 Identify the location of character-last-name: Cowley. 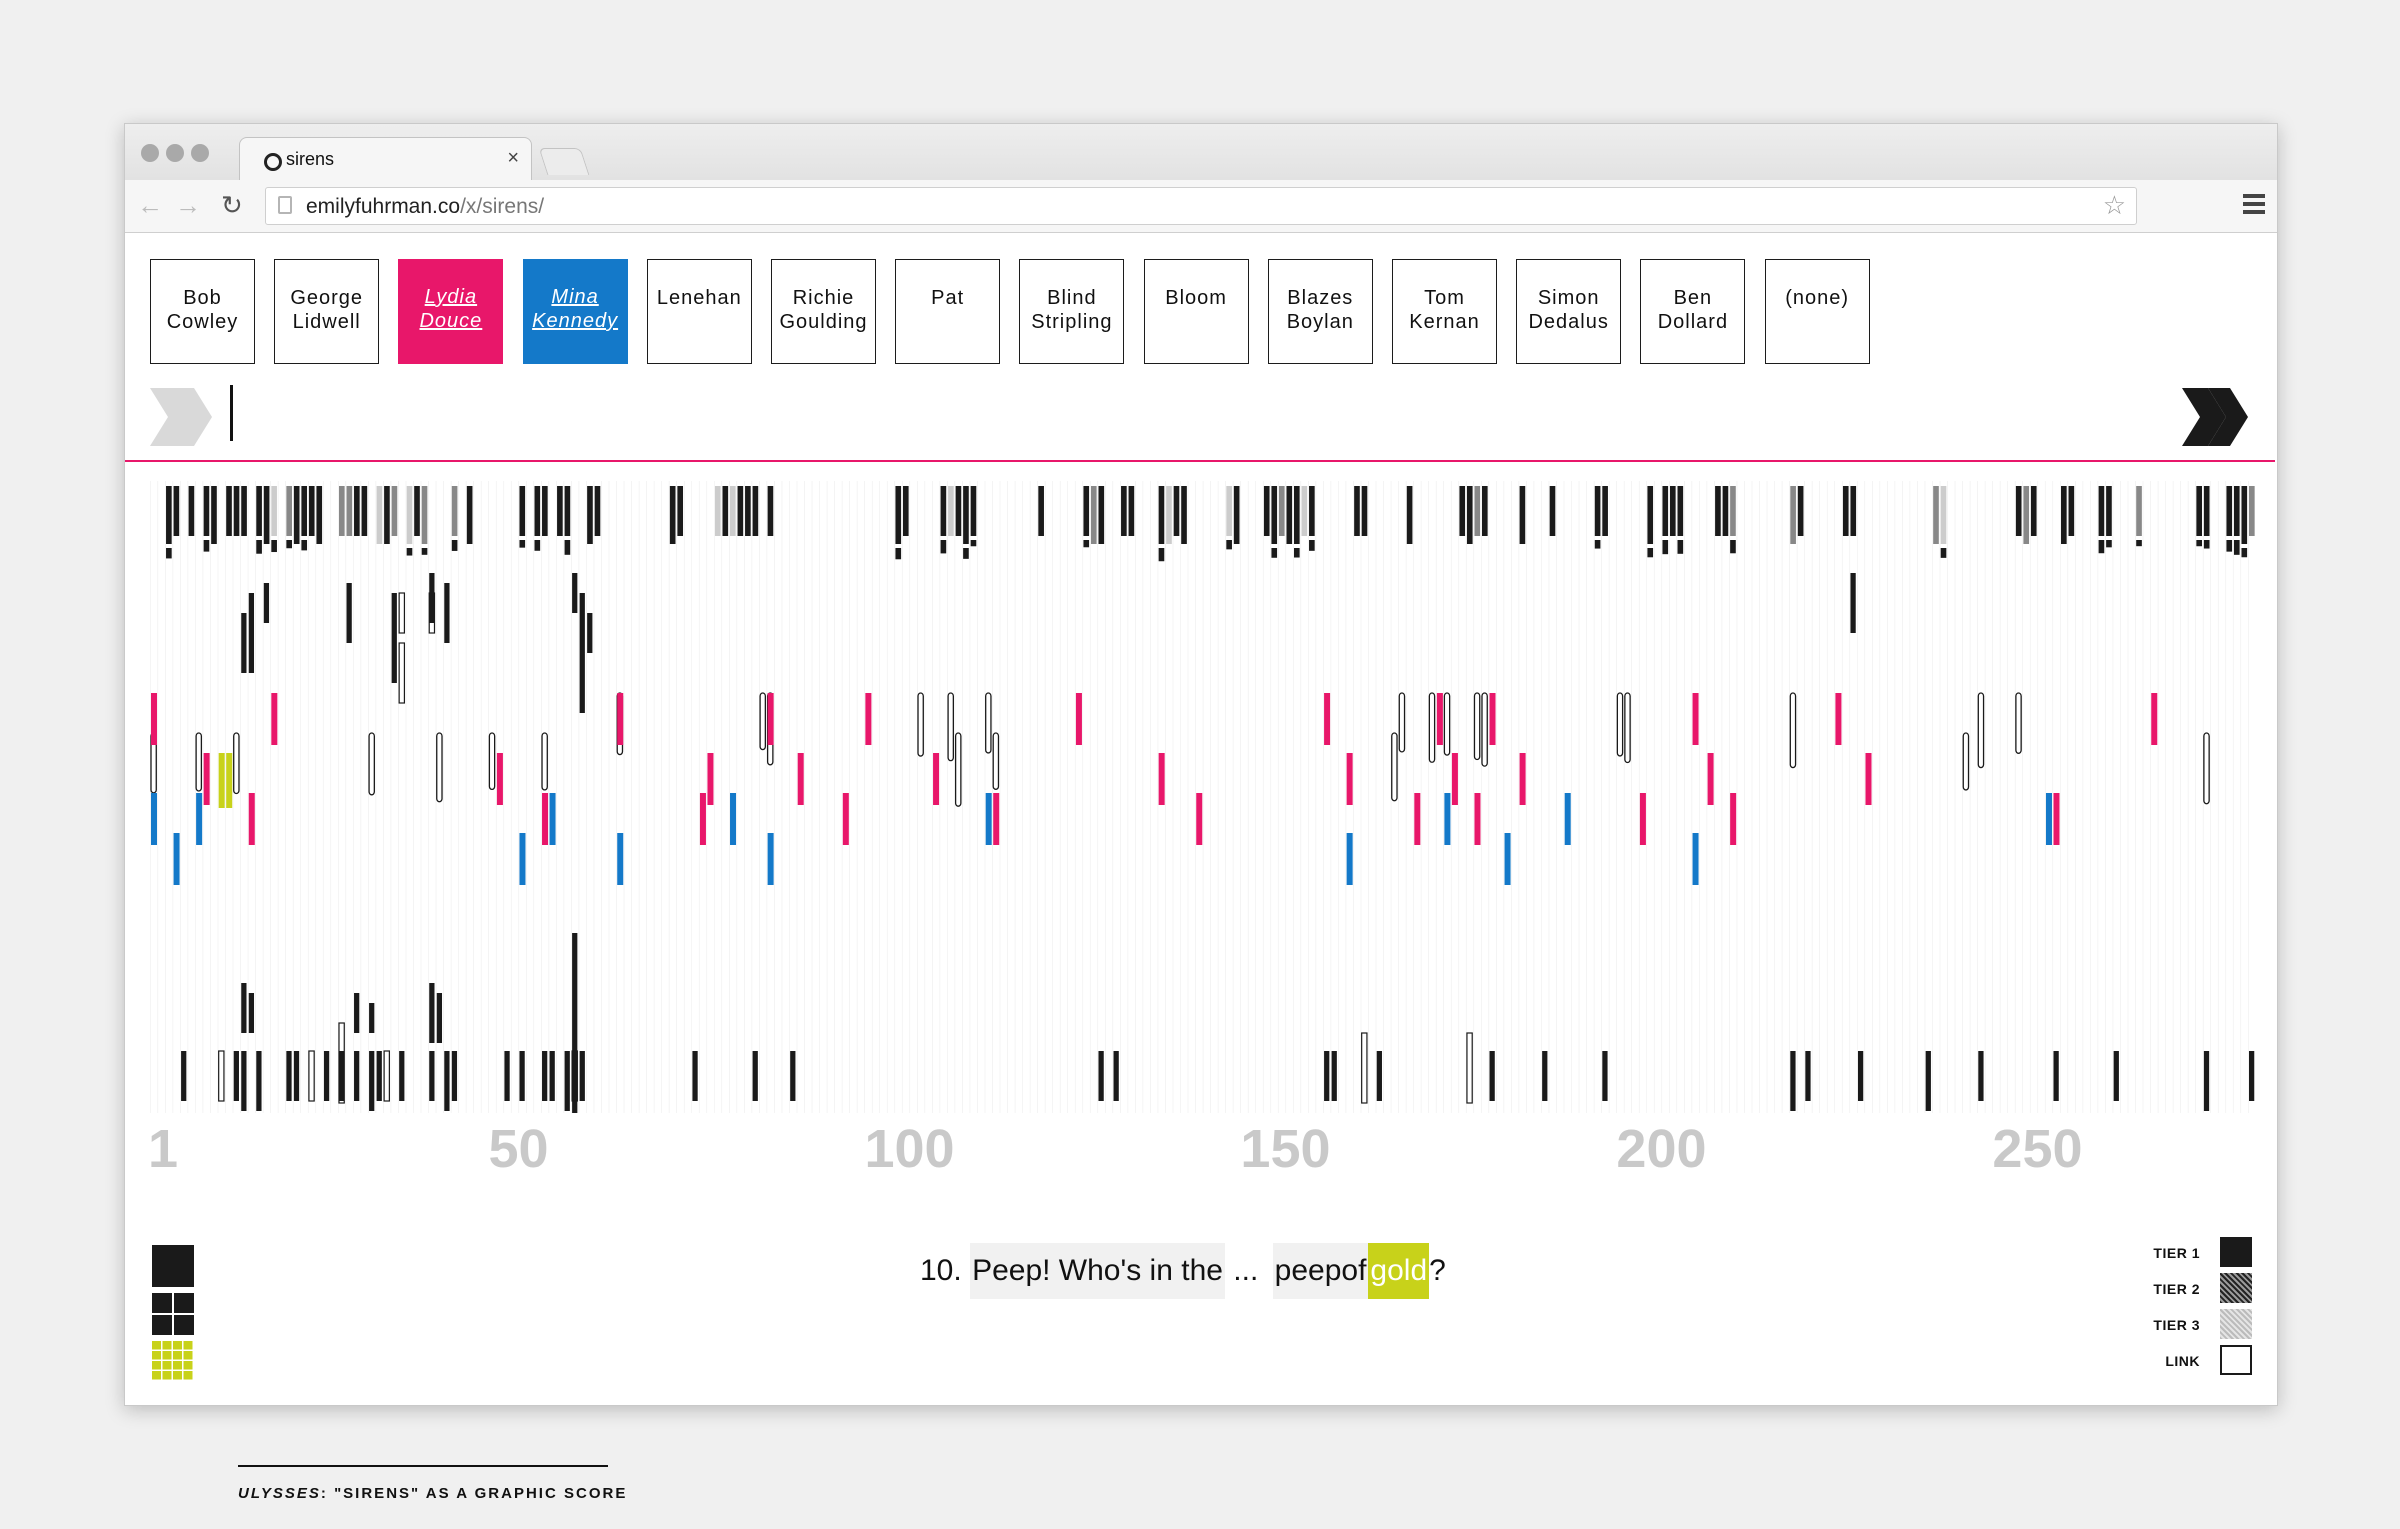
(202, 322).